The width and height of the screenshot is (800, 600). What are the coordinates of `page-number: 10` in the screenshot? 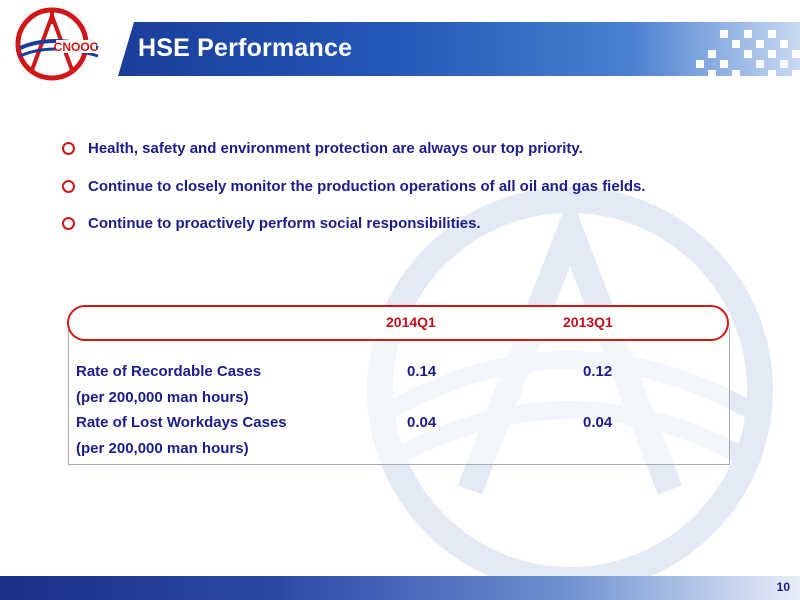 It's located at (783, 587).